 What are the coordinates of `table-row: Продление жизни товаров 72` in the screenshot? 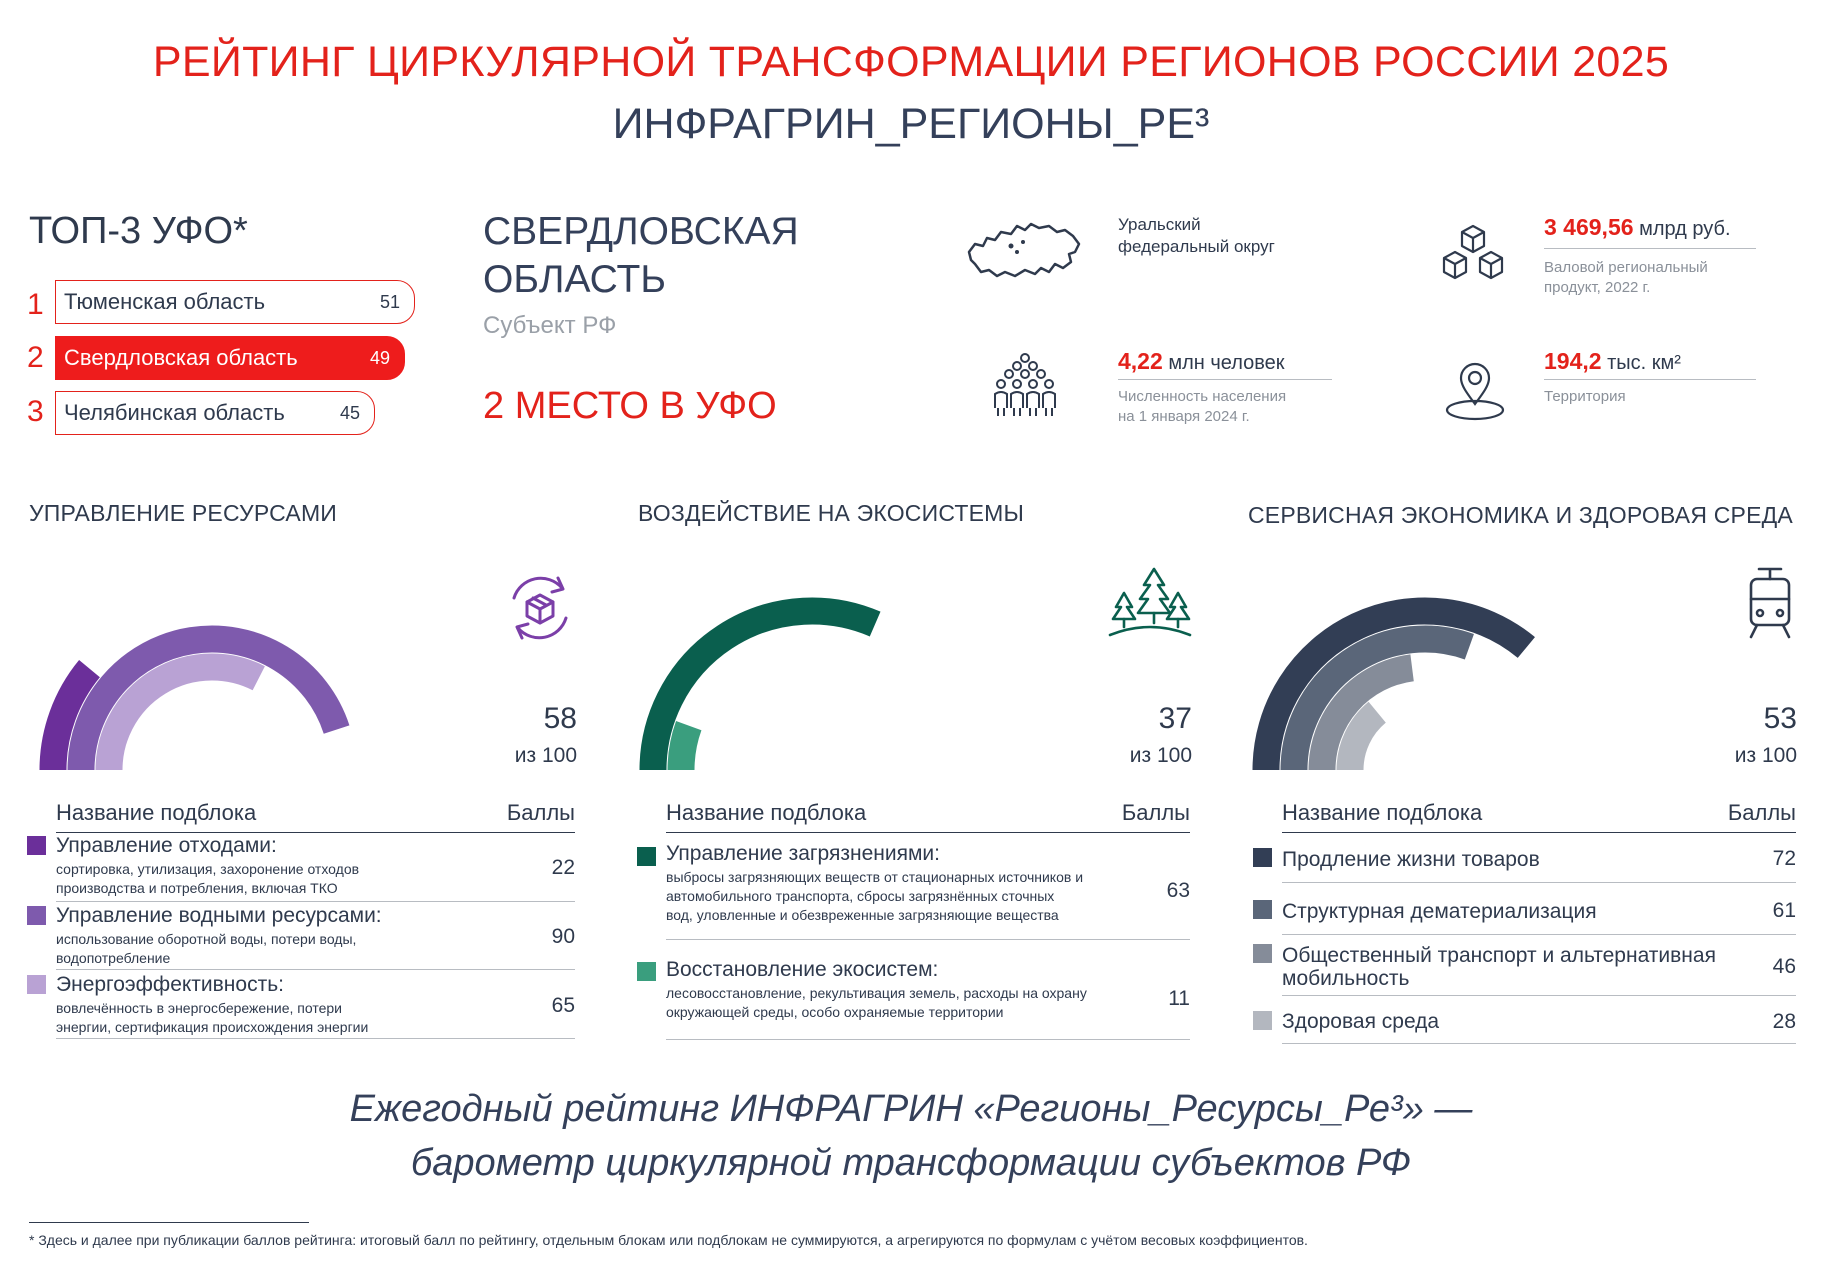 It's located at (1524, 859).